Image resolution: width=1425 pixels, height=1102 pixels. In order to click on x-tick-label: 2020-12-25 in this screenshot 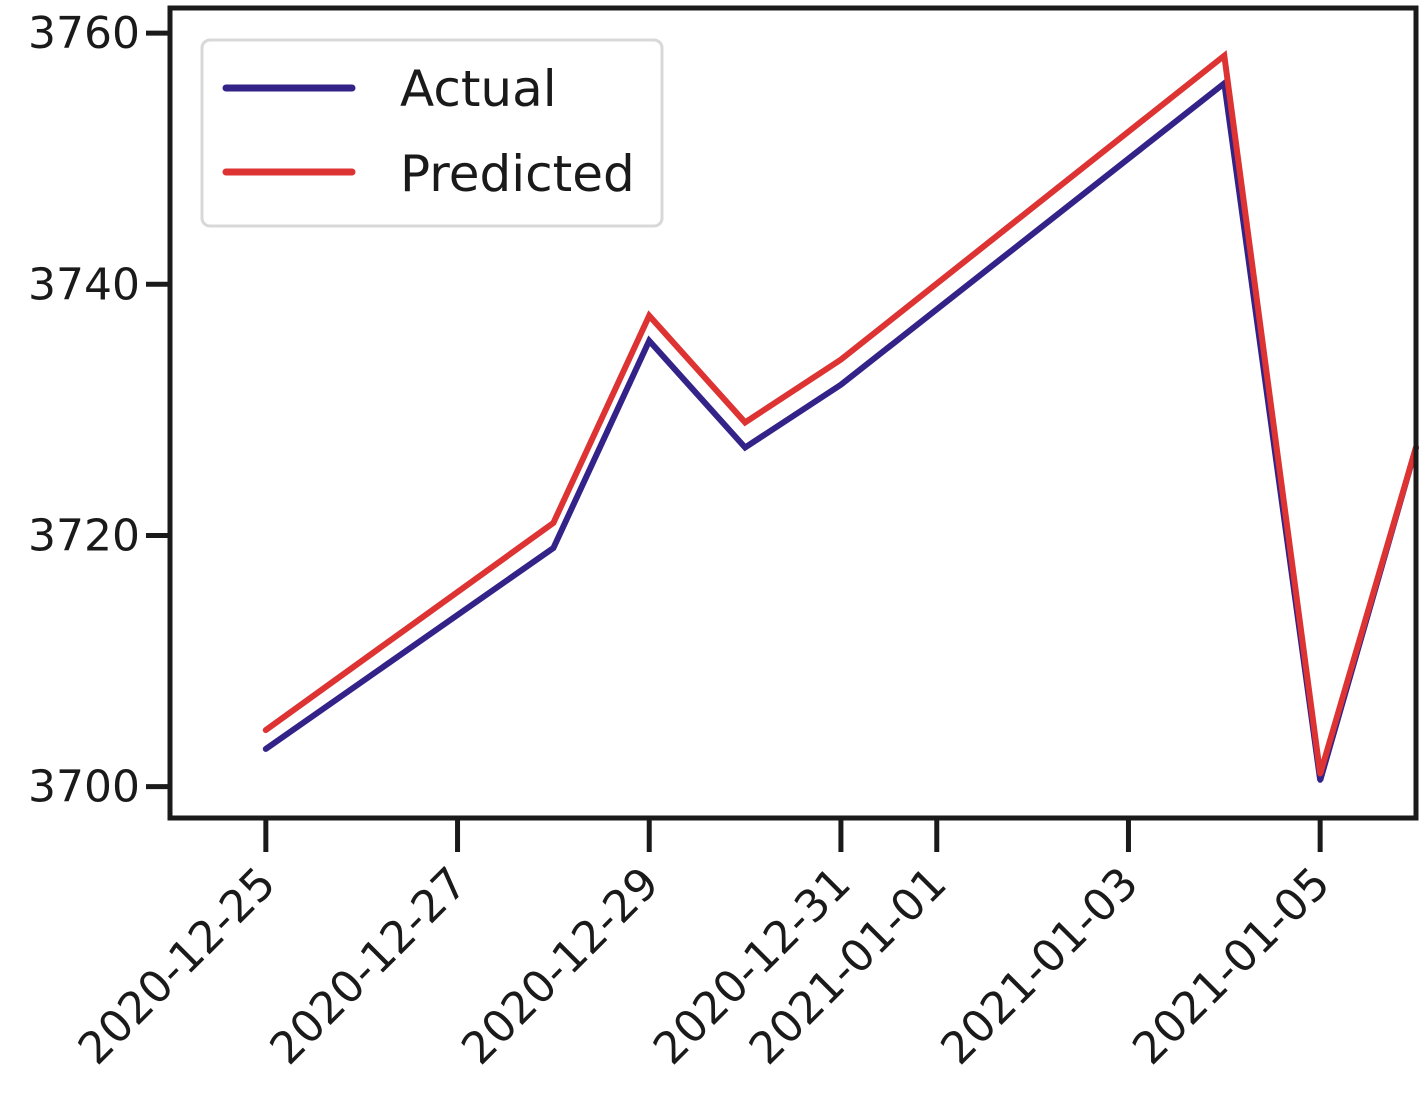, I will do `click(177, 966)`.